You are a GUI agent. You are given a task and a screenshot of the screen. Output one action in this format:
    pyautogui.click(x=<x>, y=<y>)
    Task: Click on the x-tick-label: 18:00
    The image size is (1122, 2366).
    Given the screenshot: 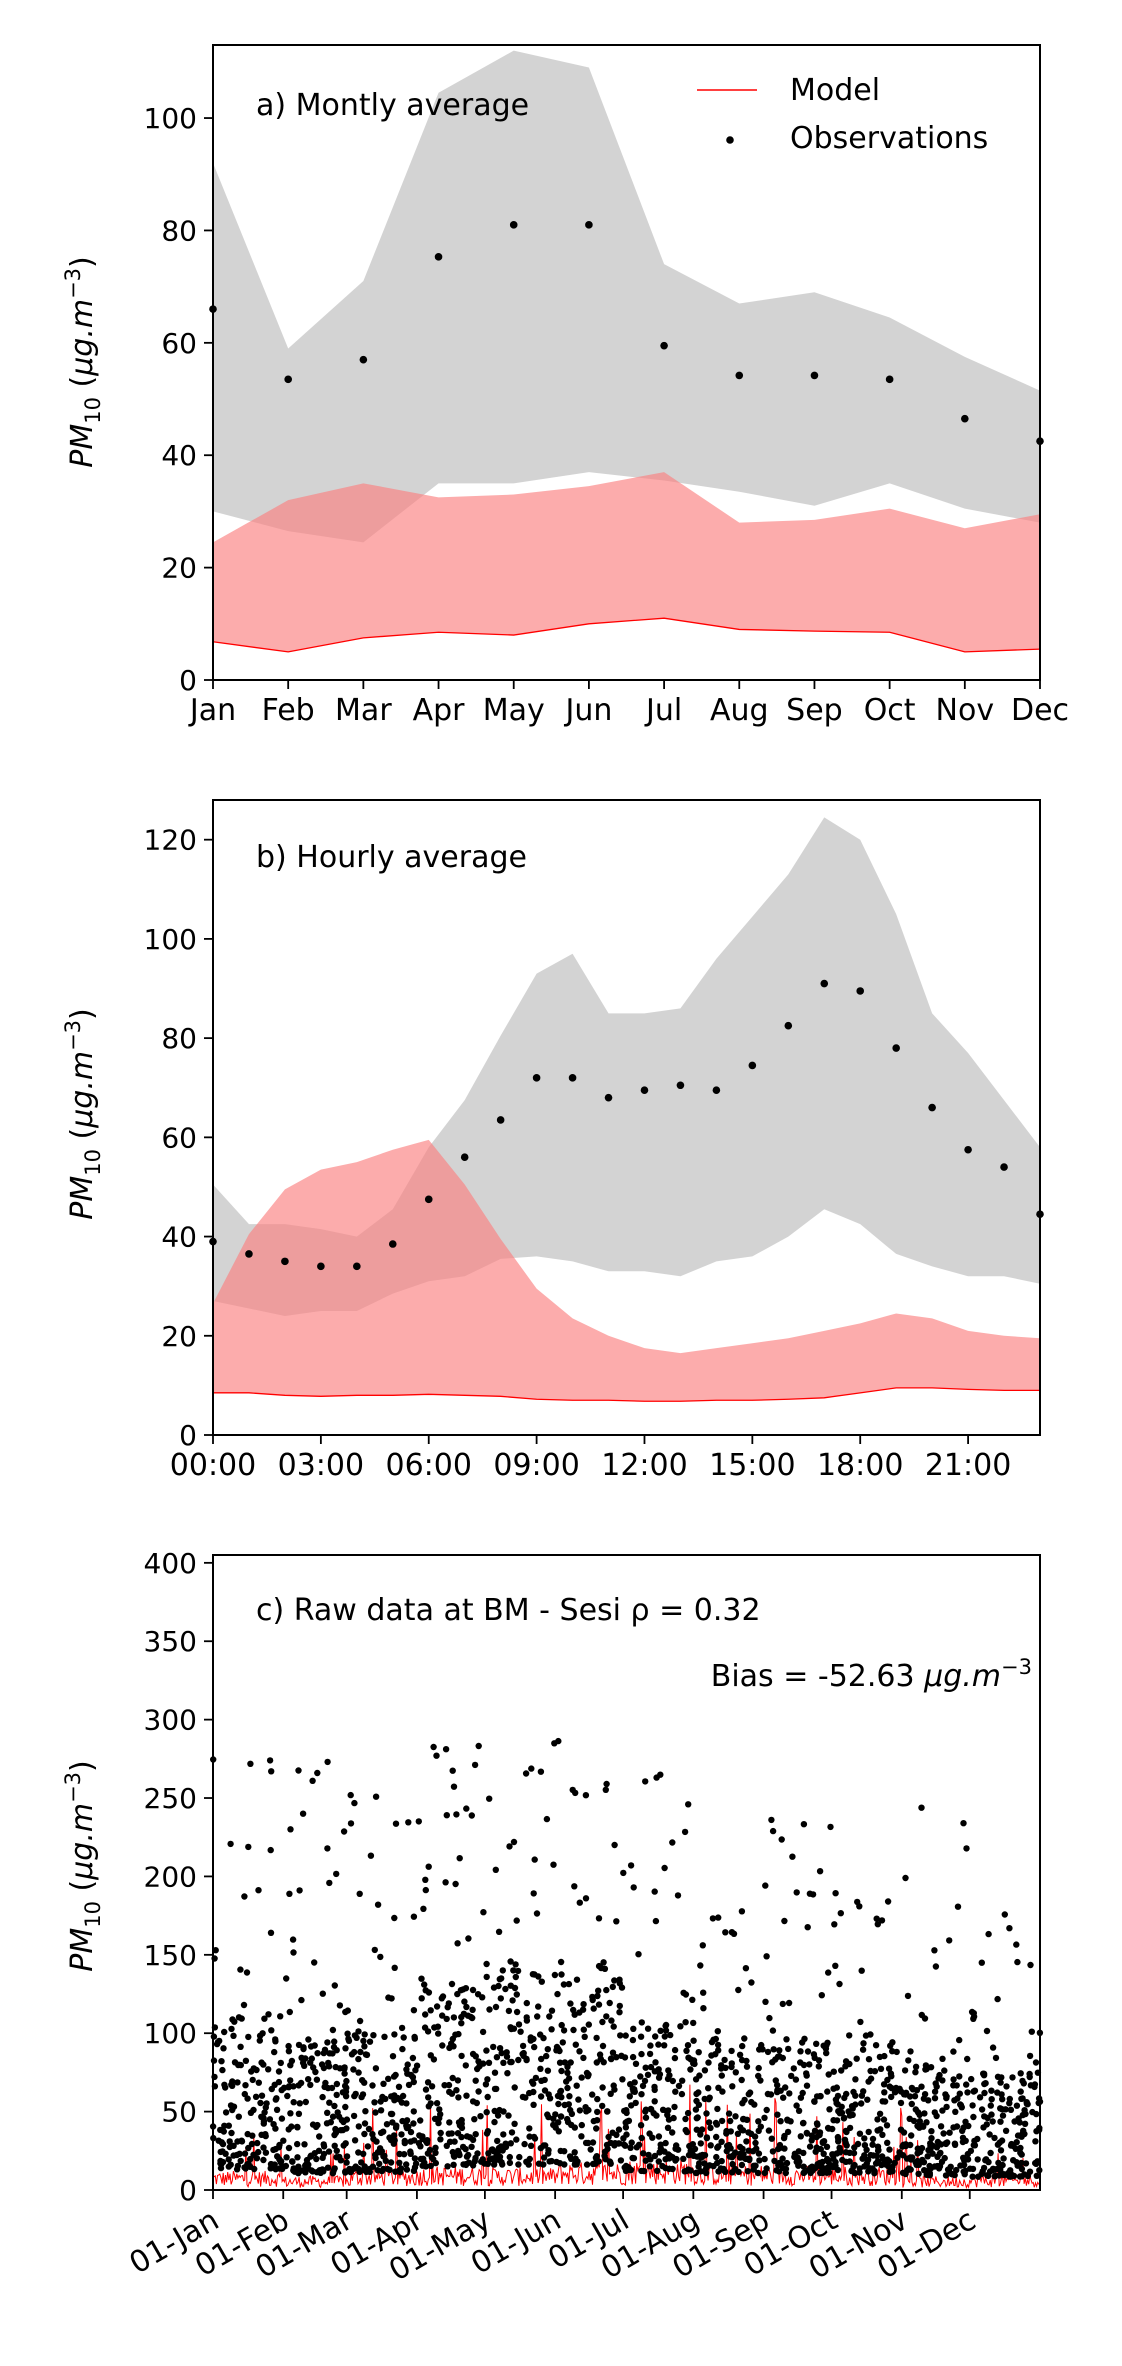 What is the action you would take?
    pyautogui.click(x=860, y=1465)
    